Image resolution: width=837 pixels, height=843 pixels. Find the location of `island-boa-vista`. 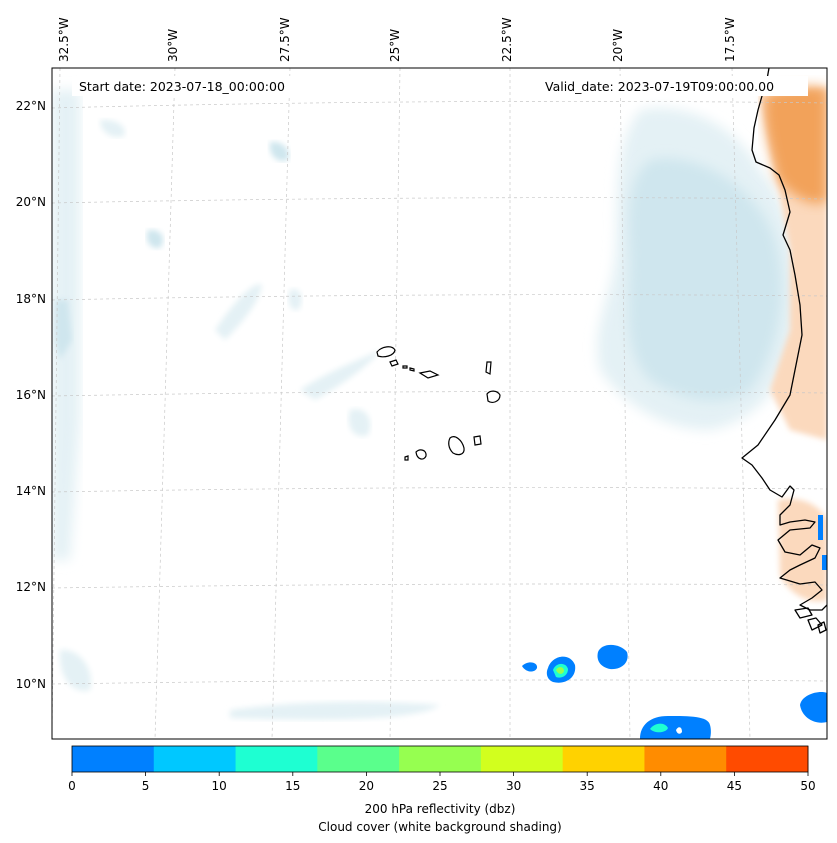

island-boa-vista is located at coordinates (493, 396).